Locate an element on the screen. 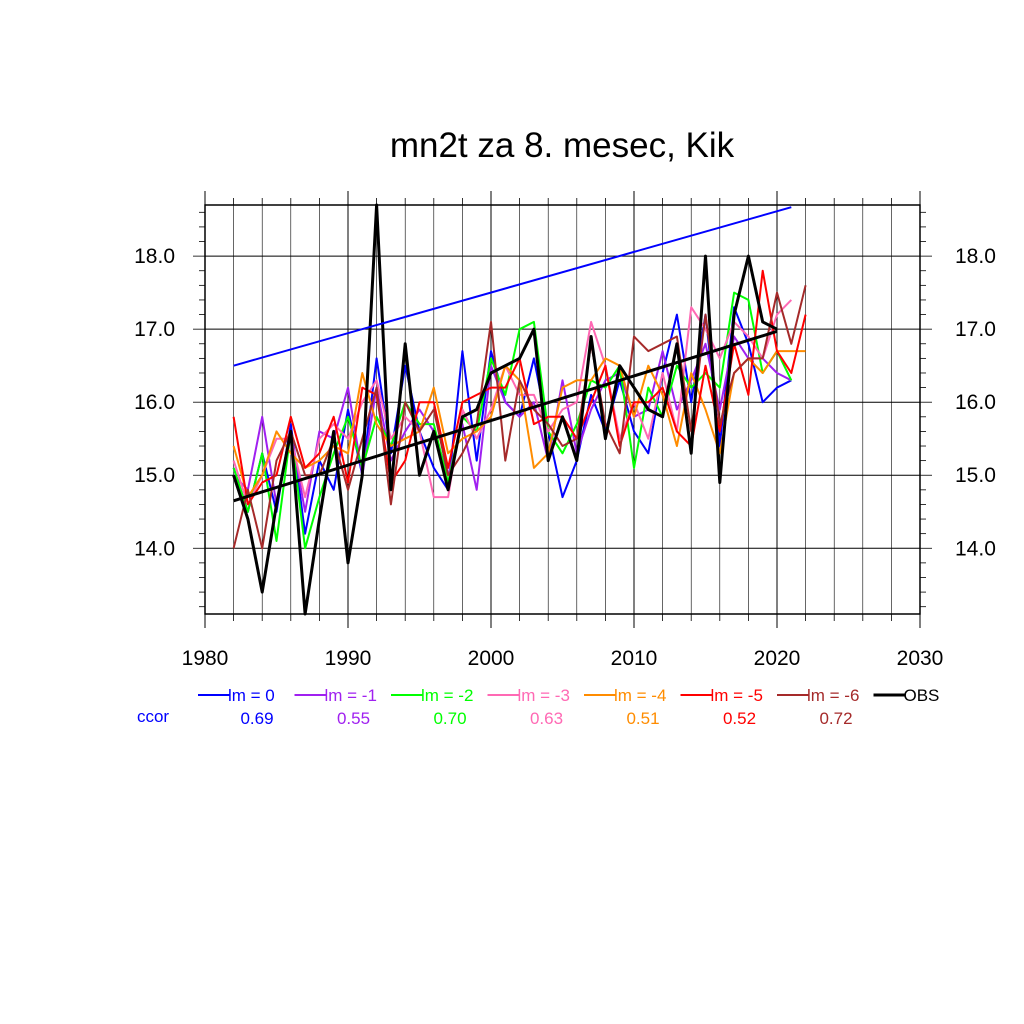 This screenshot has height=1024, width=1024. x-tick-label: 1990 is located at coordinates (348, 658).